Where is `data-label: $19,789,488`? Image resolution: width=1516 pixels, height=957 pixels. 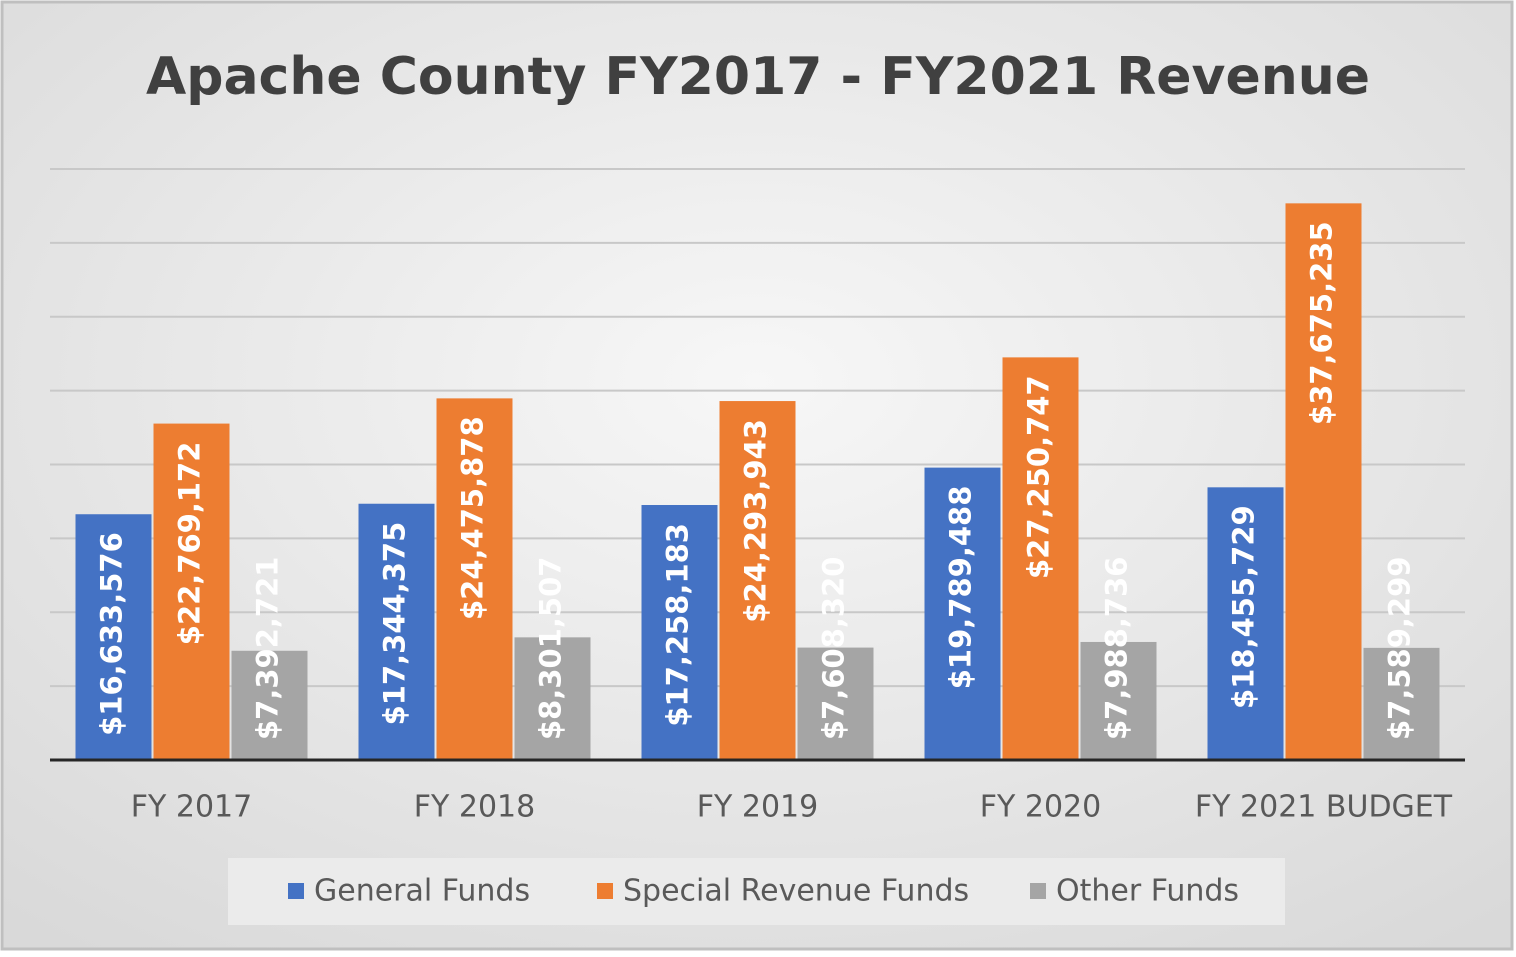
data-label: $19,789,488 is located at coordinates (961, 588).